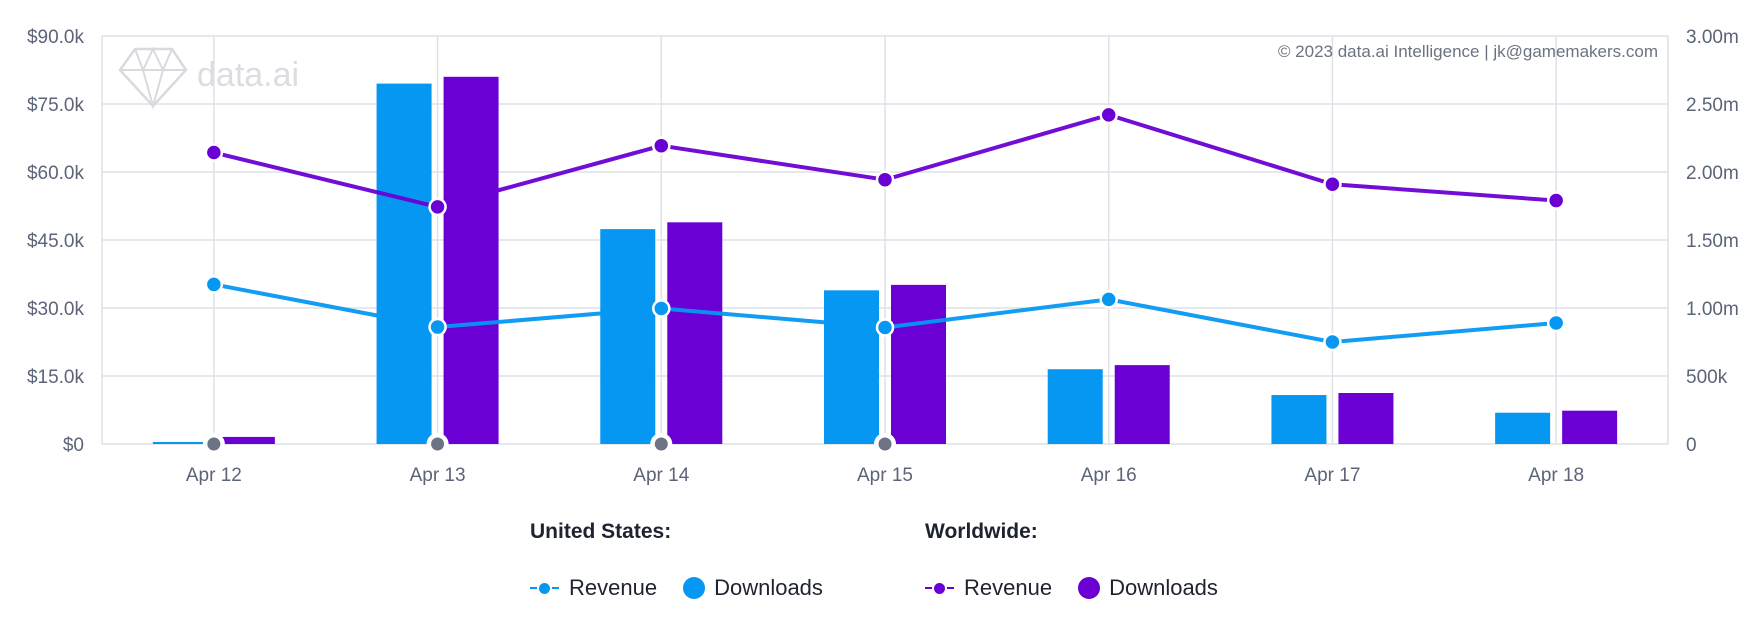 The height and width of the screenshot is (633, 1764). I want to click on y-right-tick-label: 2.00m, so click(1712, 173).